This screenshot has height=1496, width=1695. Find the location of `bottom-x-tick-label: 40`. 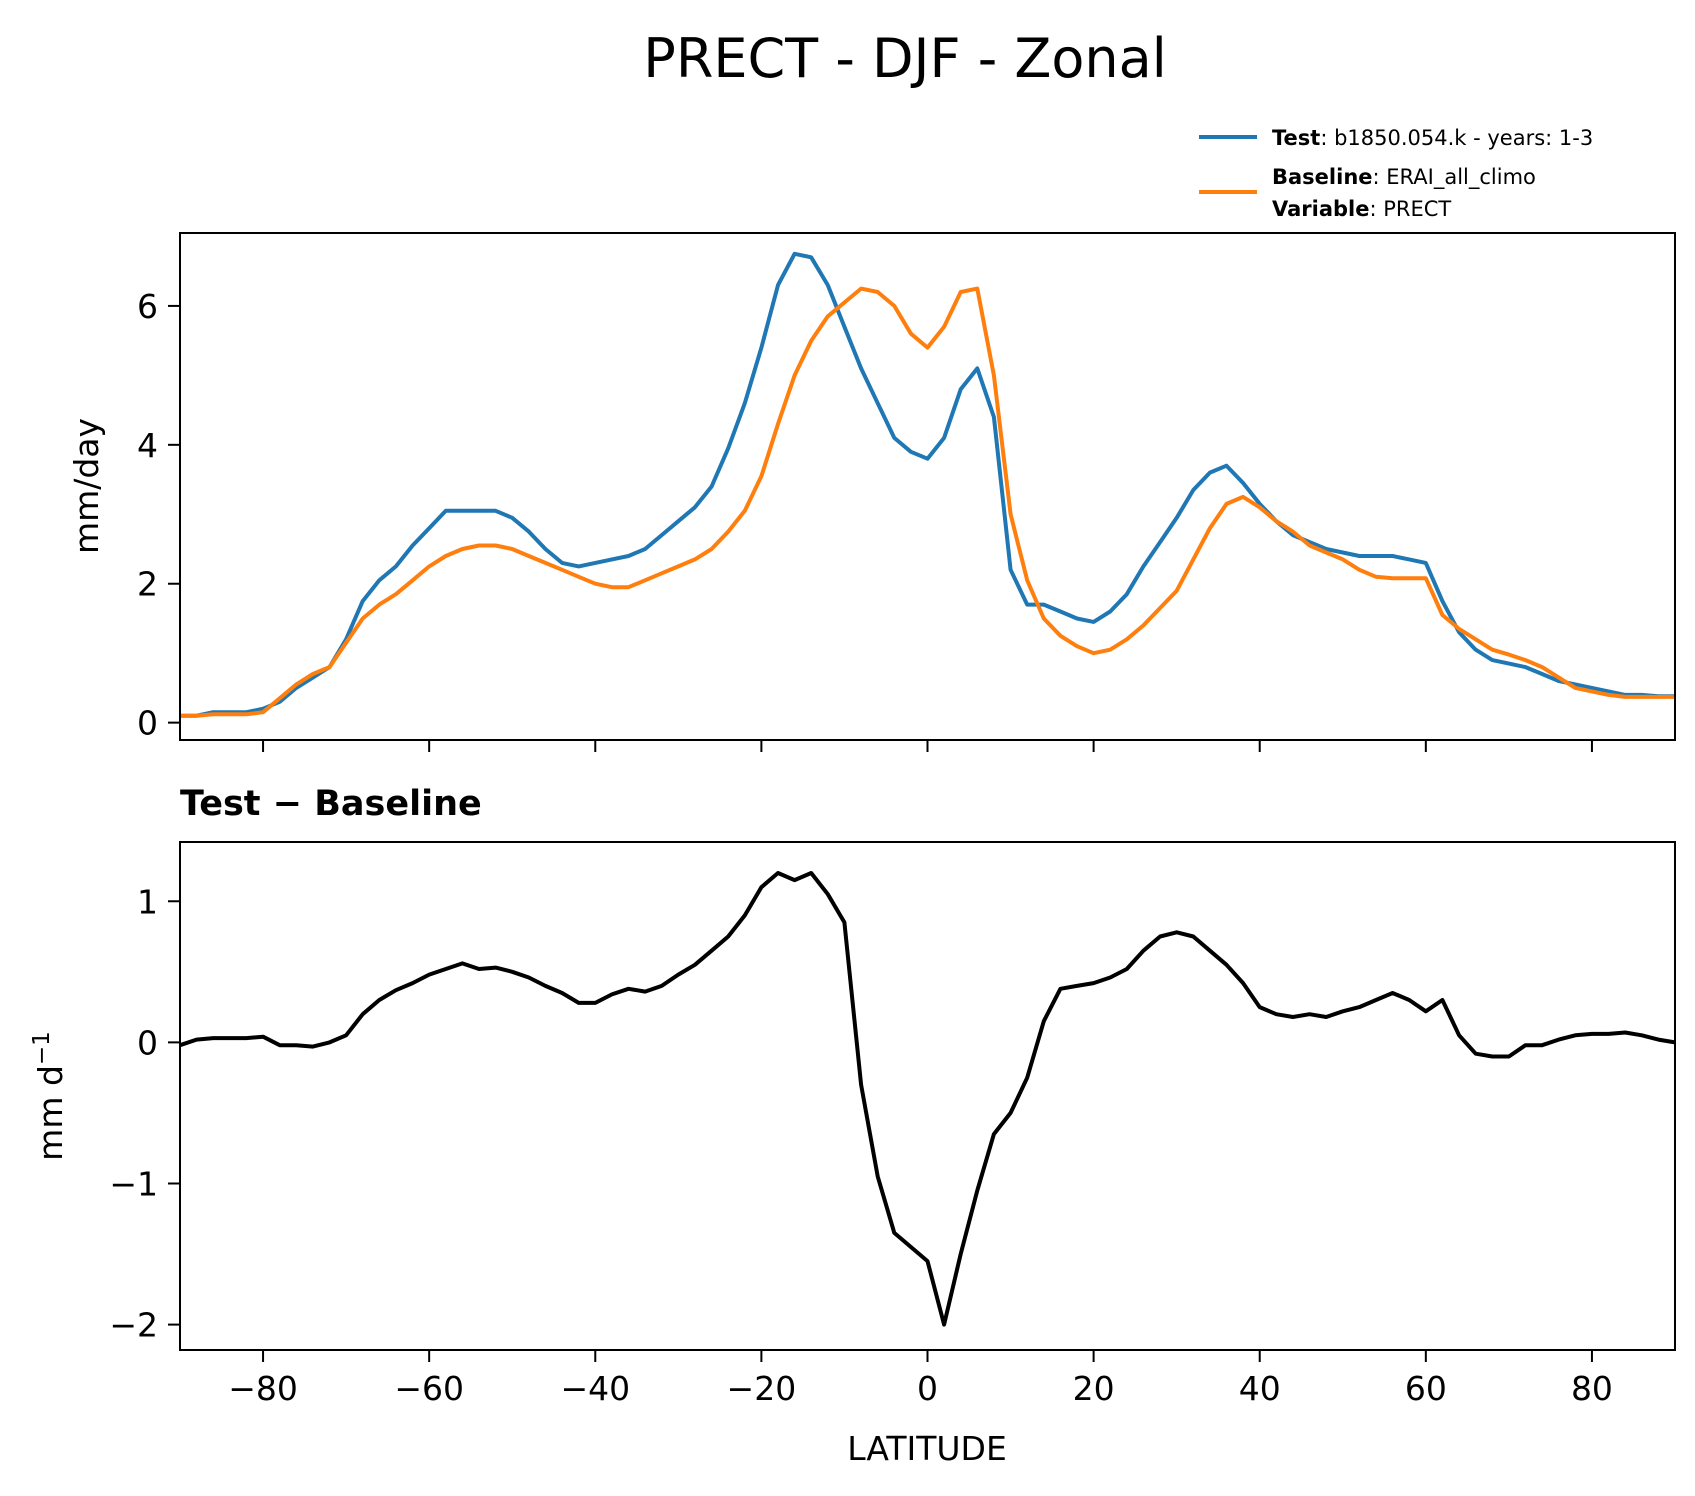

bottom-x-tick-label: 40 is located at coordinates (1260, 1388).